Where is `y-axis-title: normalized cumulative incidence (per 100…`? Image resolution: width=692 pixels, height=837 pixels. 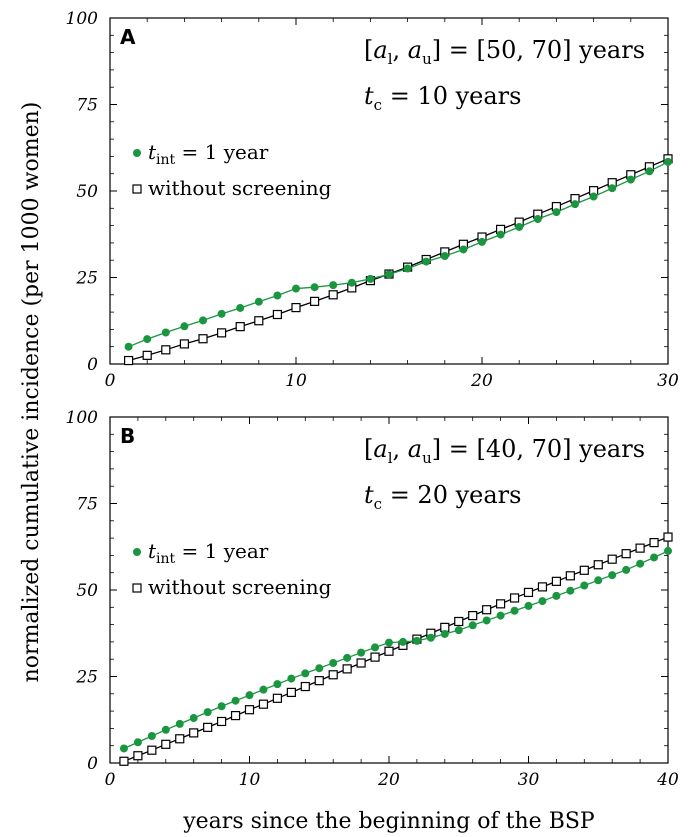
y-axis-title: normalized cumulative incidence (per 100… is located at coordinates (31, 392).